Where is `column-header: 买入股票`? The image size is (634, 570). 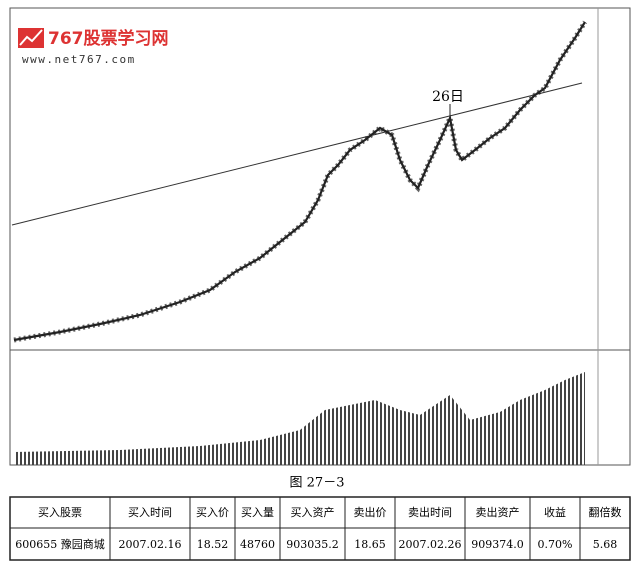 column-header: 买入股票 is located at coordinates (60, 512).